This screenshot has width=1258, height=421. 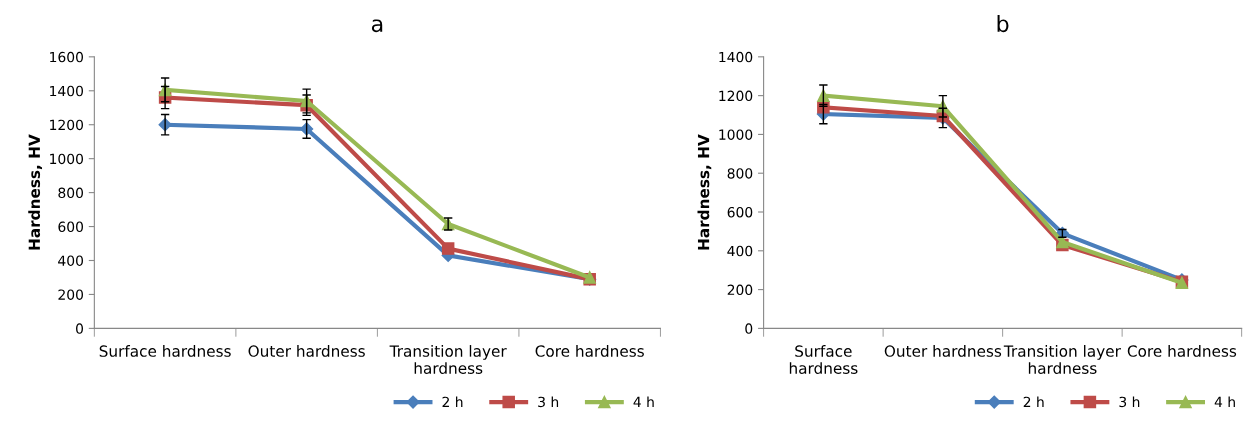 I want to click on y-tick-label: 1600, so click(x=67, y=57).